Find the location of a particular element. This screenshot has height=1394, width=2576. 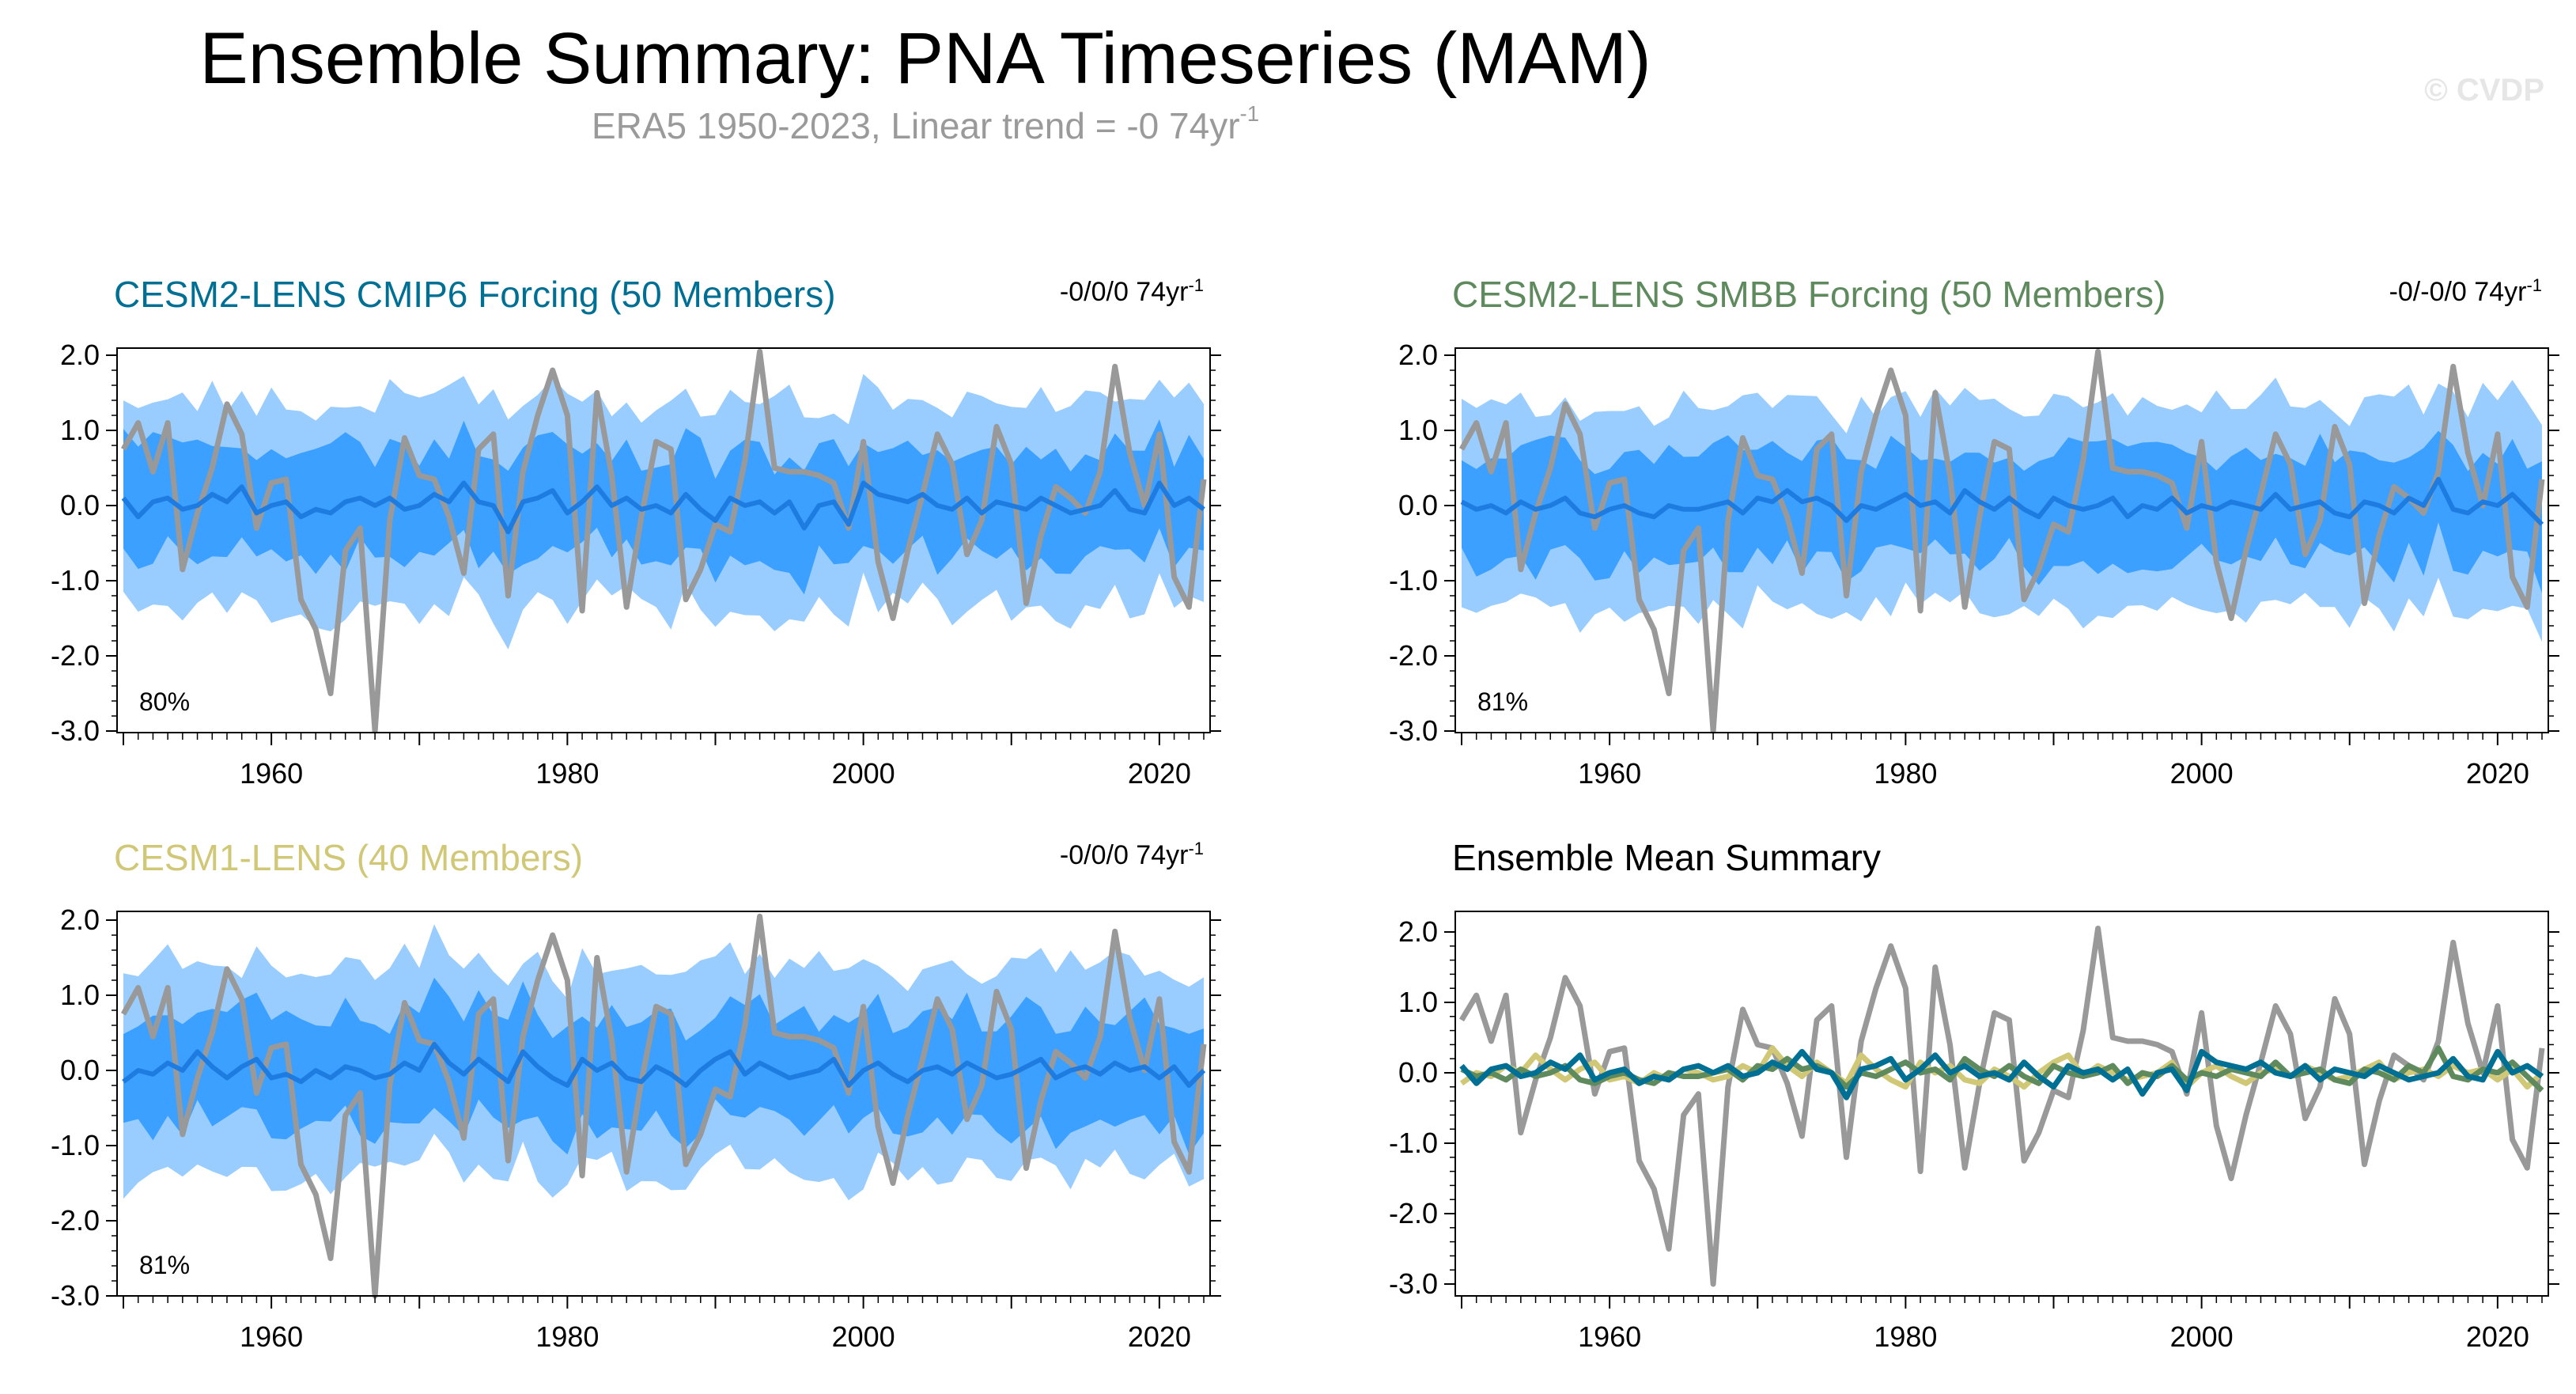

cvdp-watermark: © CVDP is located at coordinates (2484, 90).